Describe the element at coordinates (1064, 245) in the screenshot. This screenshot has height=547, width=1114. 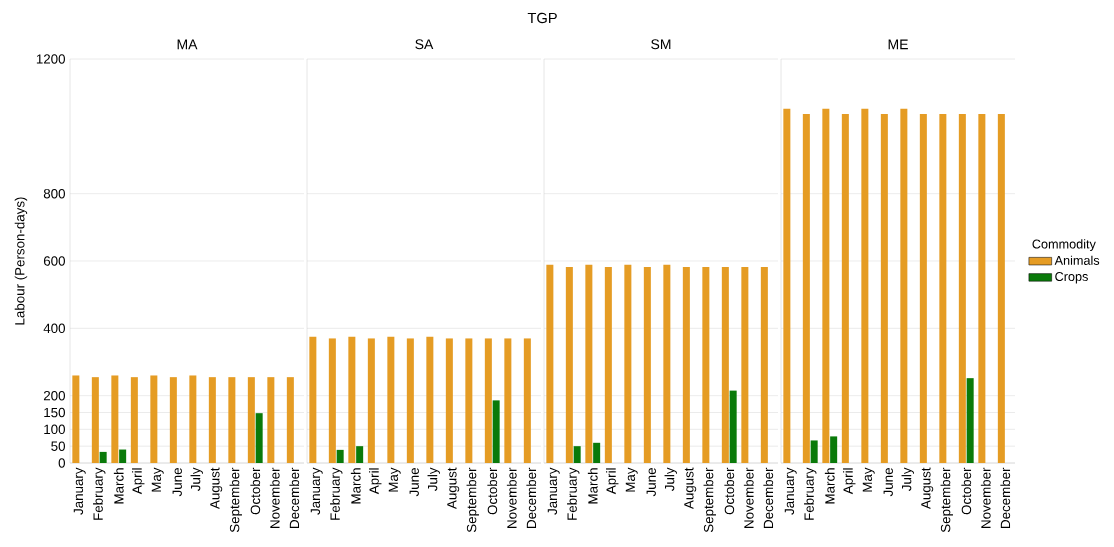
I see `legend-title: Commodity` at that location.